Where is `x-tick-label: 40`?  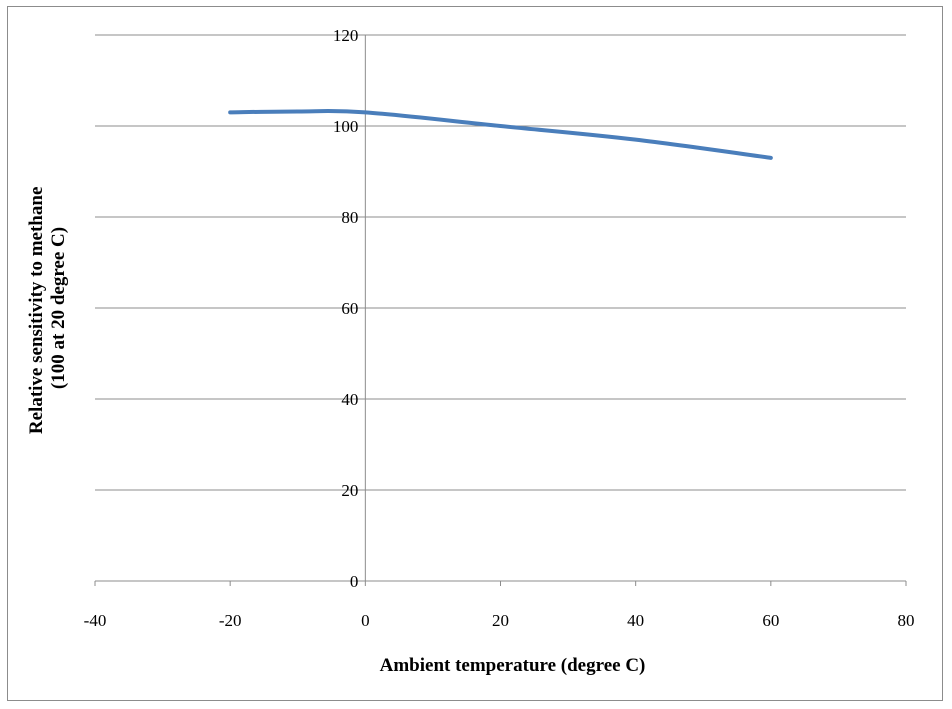
x-tick-label: 40 is located at coordinates (635, 620).